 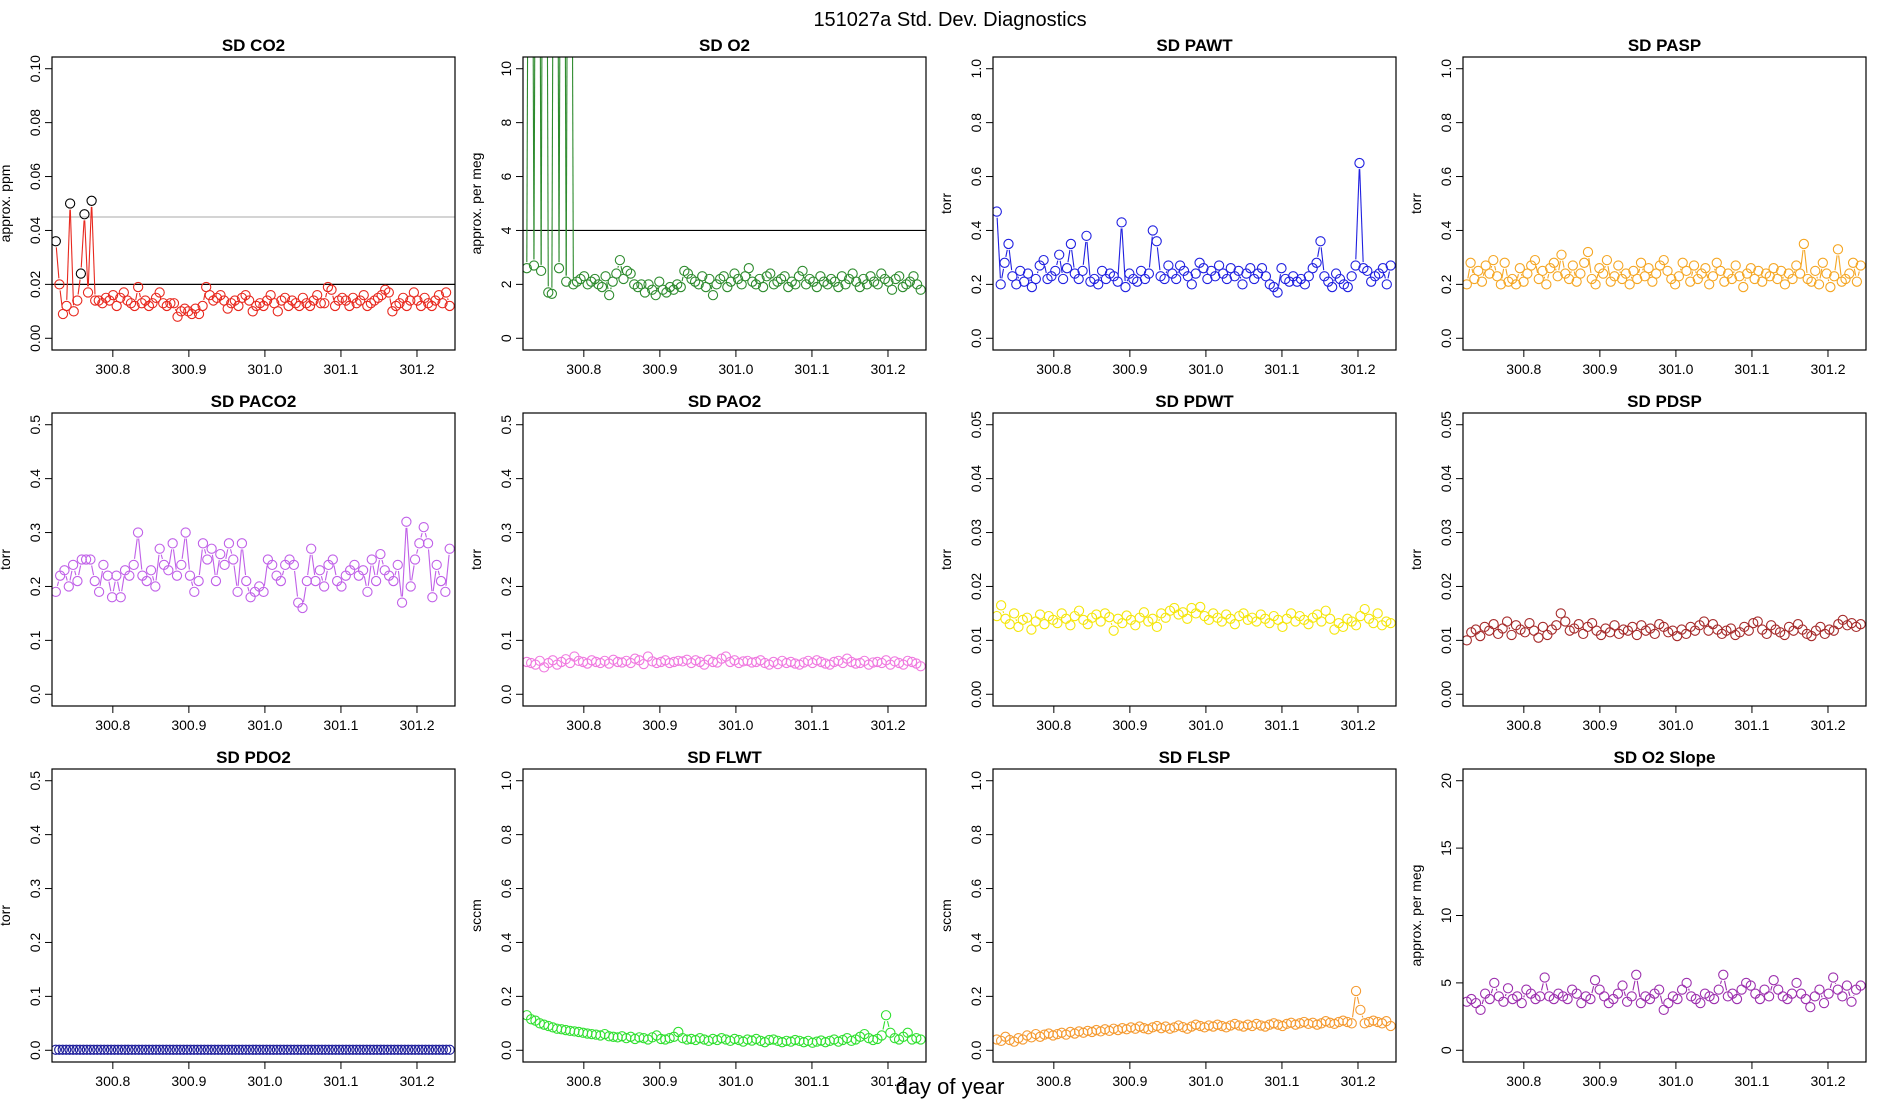 What do you see at coordinates (1416, 559) in the screenshot?
I see `y-axis-label: torr` at bounding box center [1416, 559].